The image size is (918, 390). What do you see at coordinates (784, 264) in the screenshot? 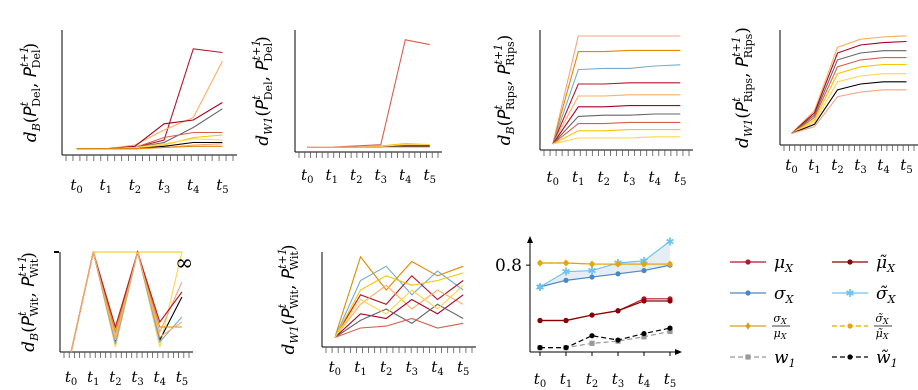
I see `legend-label: μX` at bounding box center [784, 264].